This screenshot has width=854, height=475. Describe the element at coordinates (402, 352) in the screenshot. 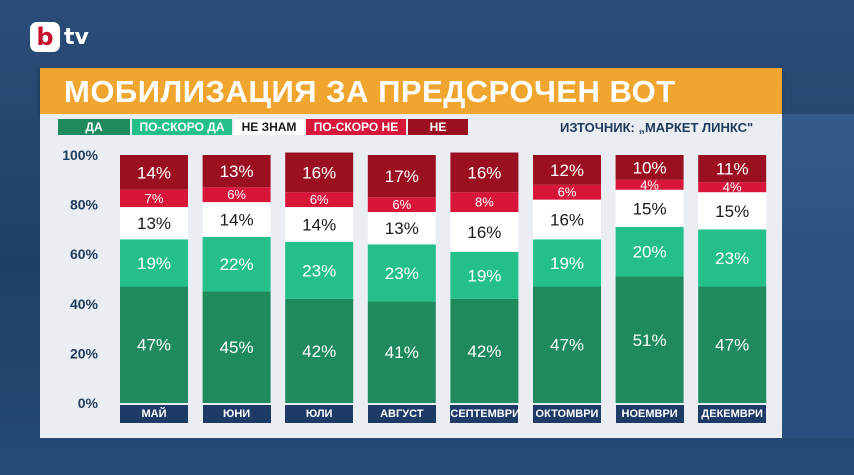

I see `data-label: 41%` at that location.